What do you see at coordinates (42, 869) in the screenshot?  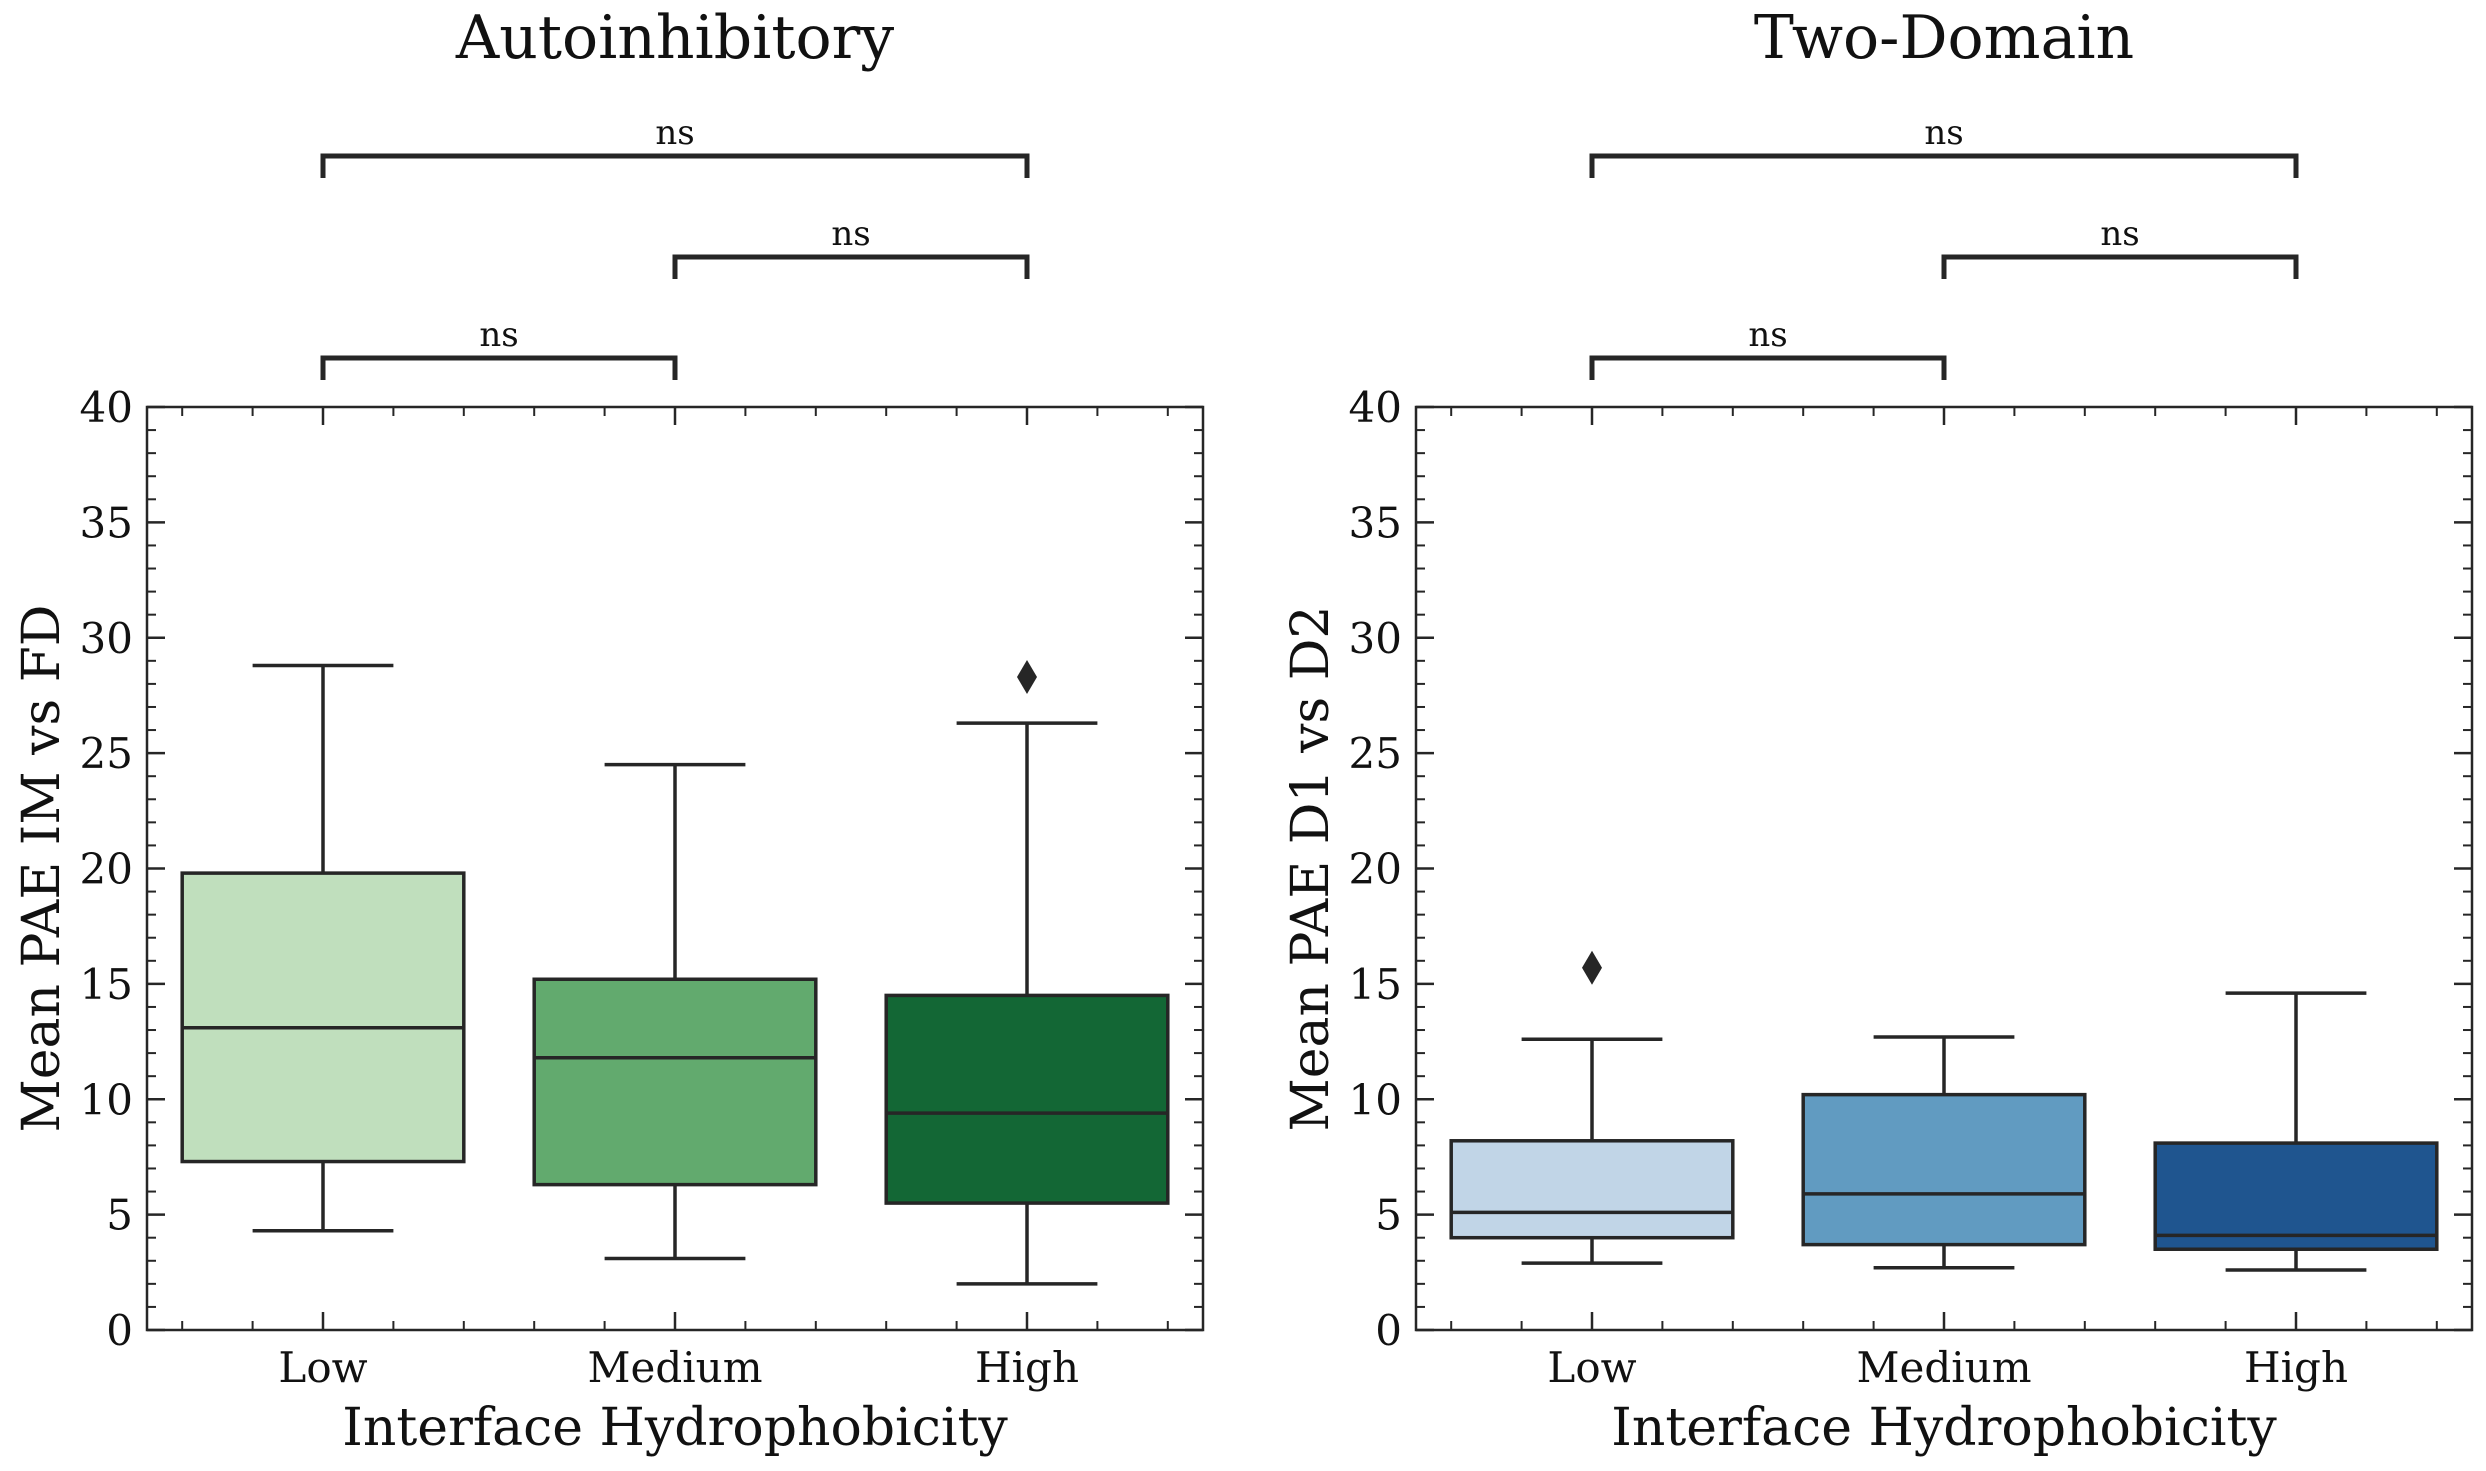 I see `y-axis-label: Mean PAE IM vs FD` at bounding box center [42, 869].